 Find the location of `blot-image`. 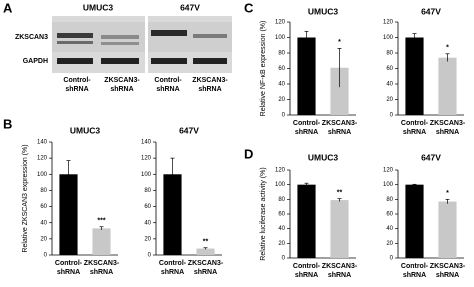

blot-image is located at coordinates (142, 44).